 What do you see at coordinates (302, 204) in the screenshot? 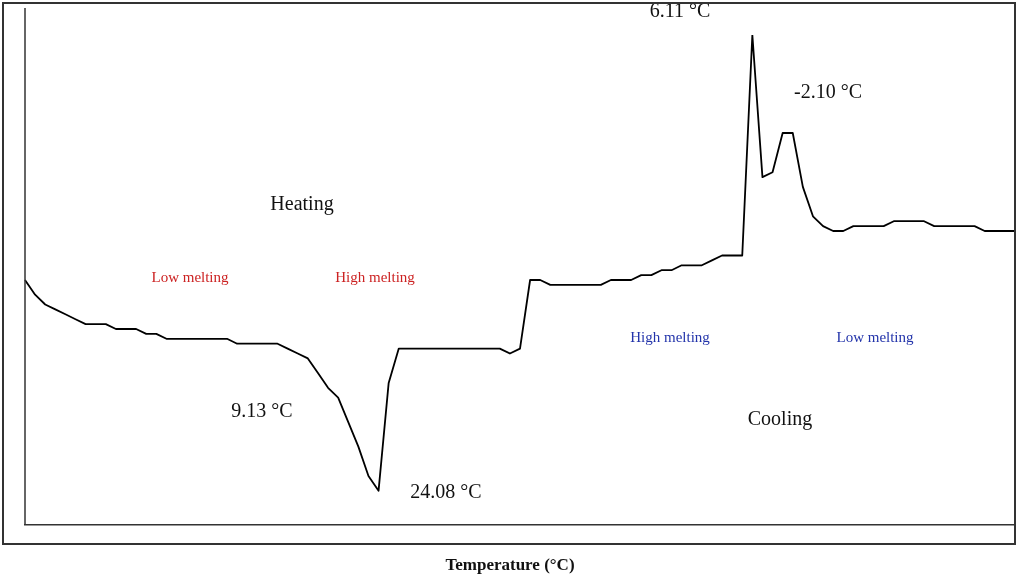
I see `annotation: Heating` at bounding box center [302, 204].